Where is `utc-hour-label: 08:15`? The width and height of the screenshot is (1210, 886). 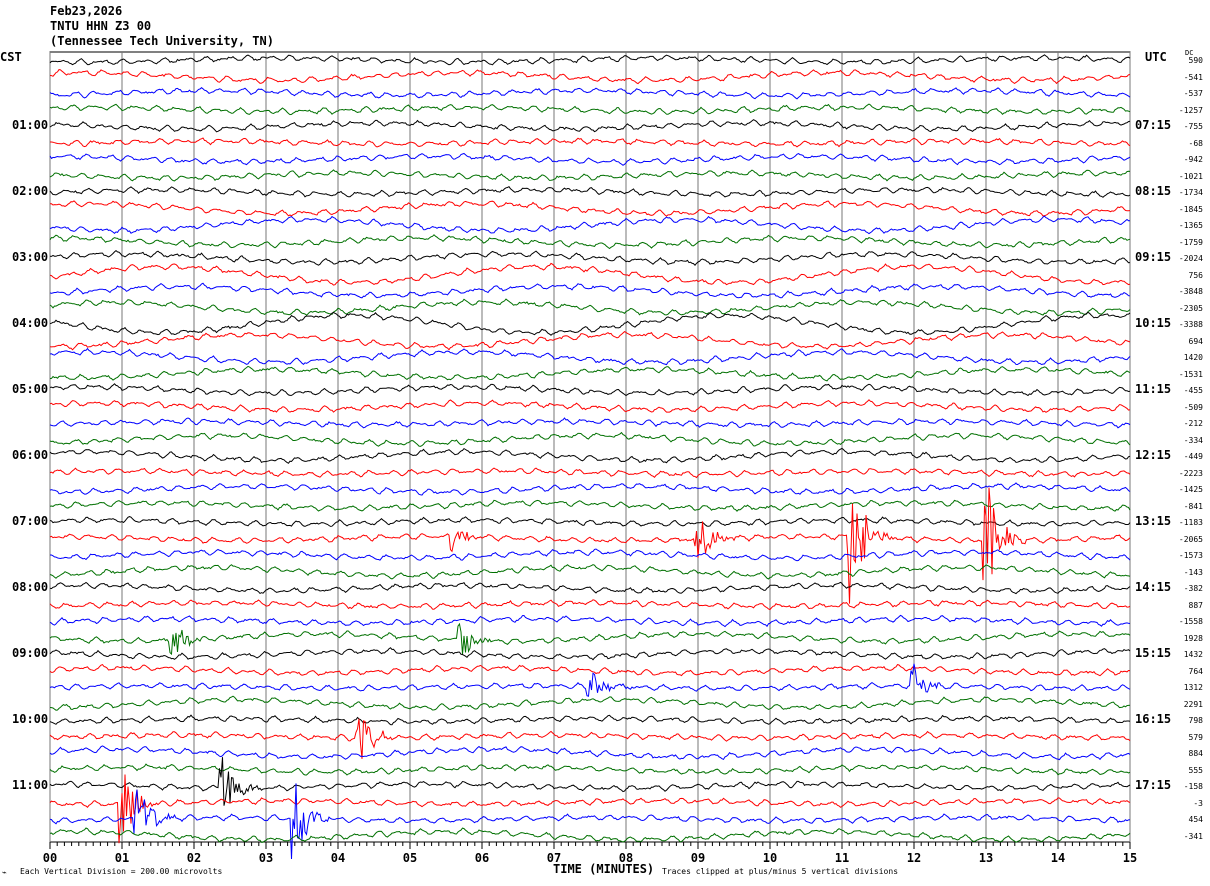 utc-hour-label: 08:15 is located at coordinates (1153, 191).